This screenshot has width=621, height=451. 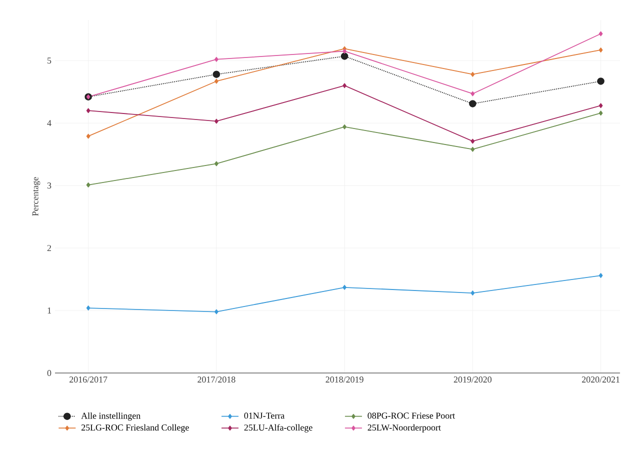 I want to click on legend-label: 25LW-Noorderpoort, so click(x=404, y=428).